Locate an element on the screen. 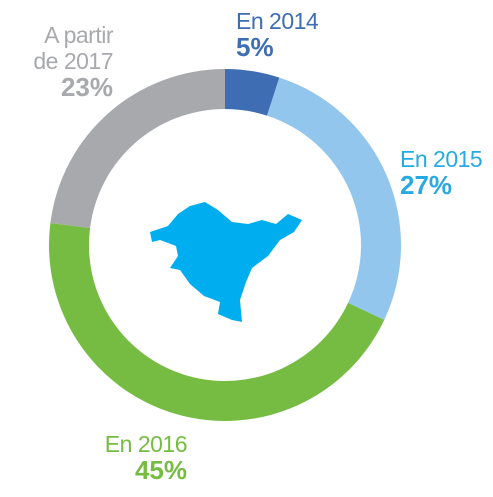  slice-label: En 2015 27% is located at coordinates (441, 173).